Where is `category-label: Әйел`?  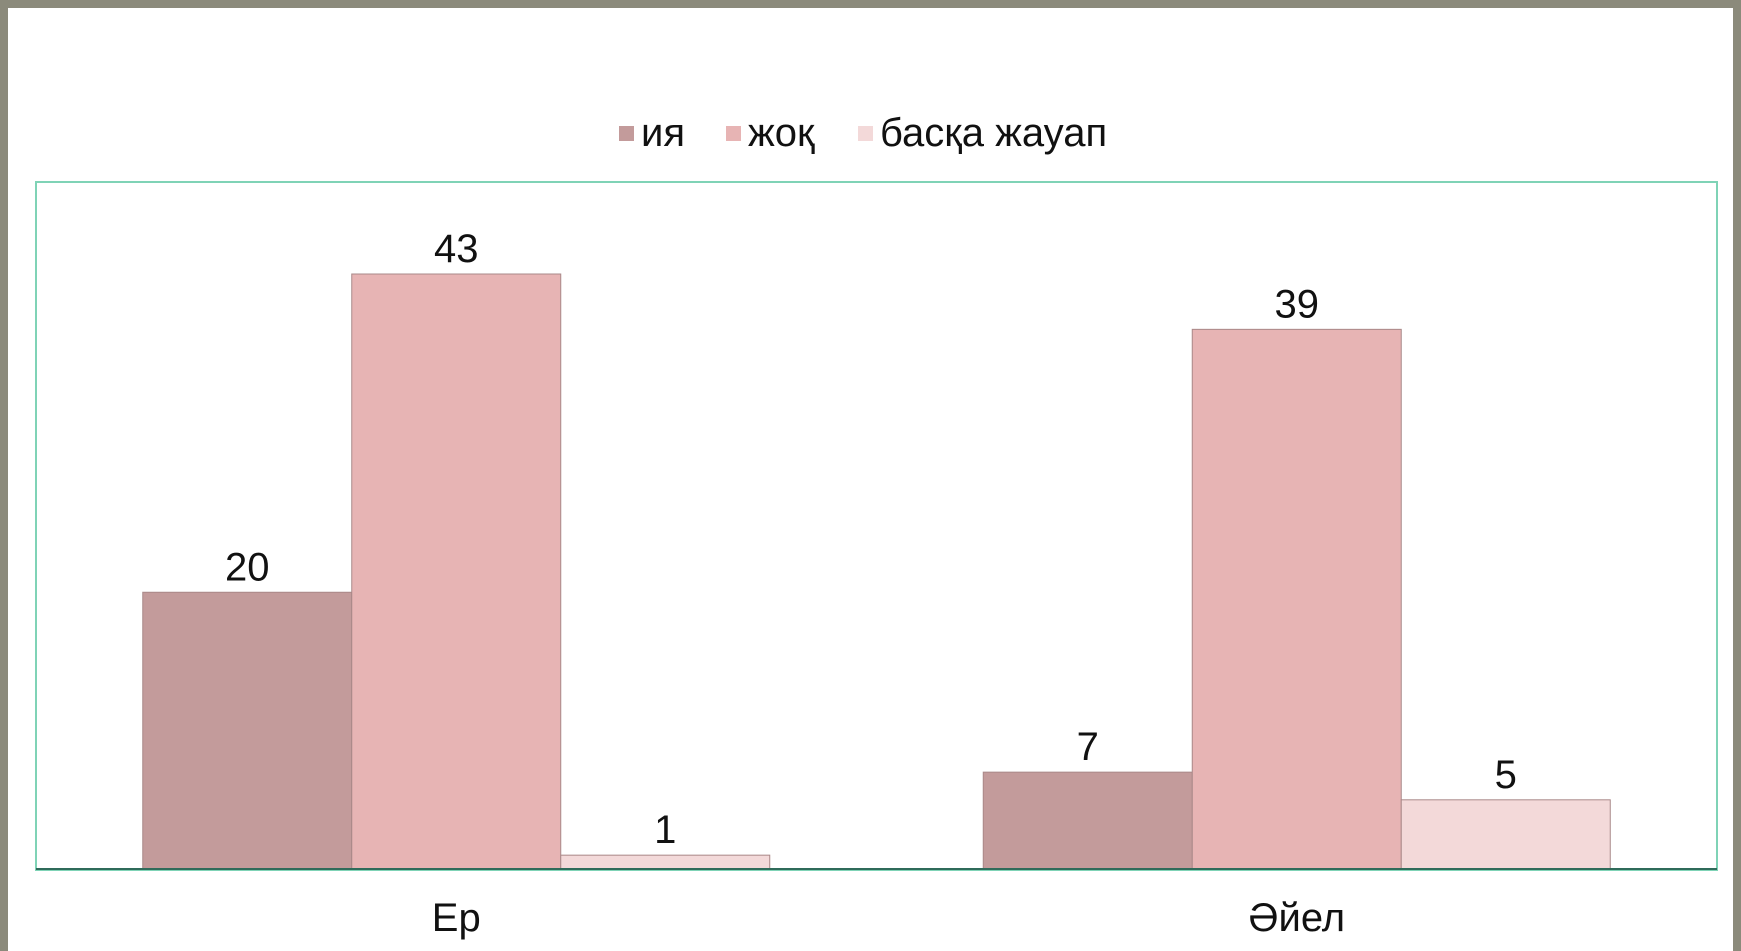 category-label: Әйел is located at coordinates (1296, 918).